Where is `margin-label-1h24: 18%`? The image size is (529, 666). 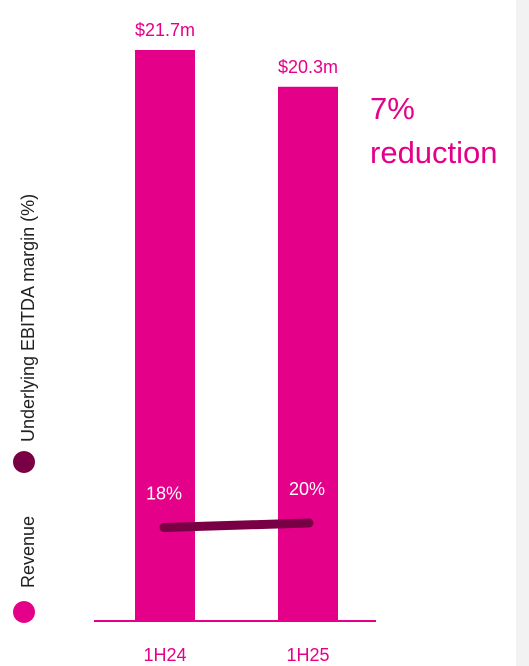 margin-label-1h24: 18% is located at coordinates (164, 494).